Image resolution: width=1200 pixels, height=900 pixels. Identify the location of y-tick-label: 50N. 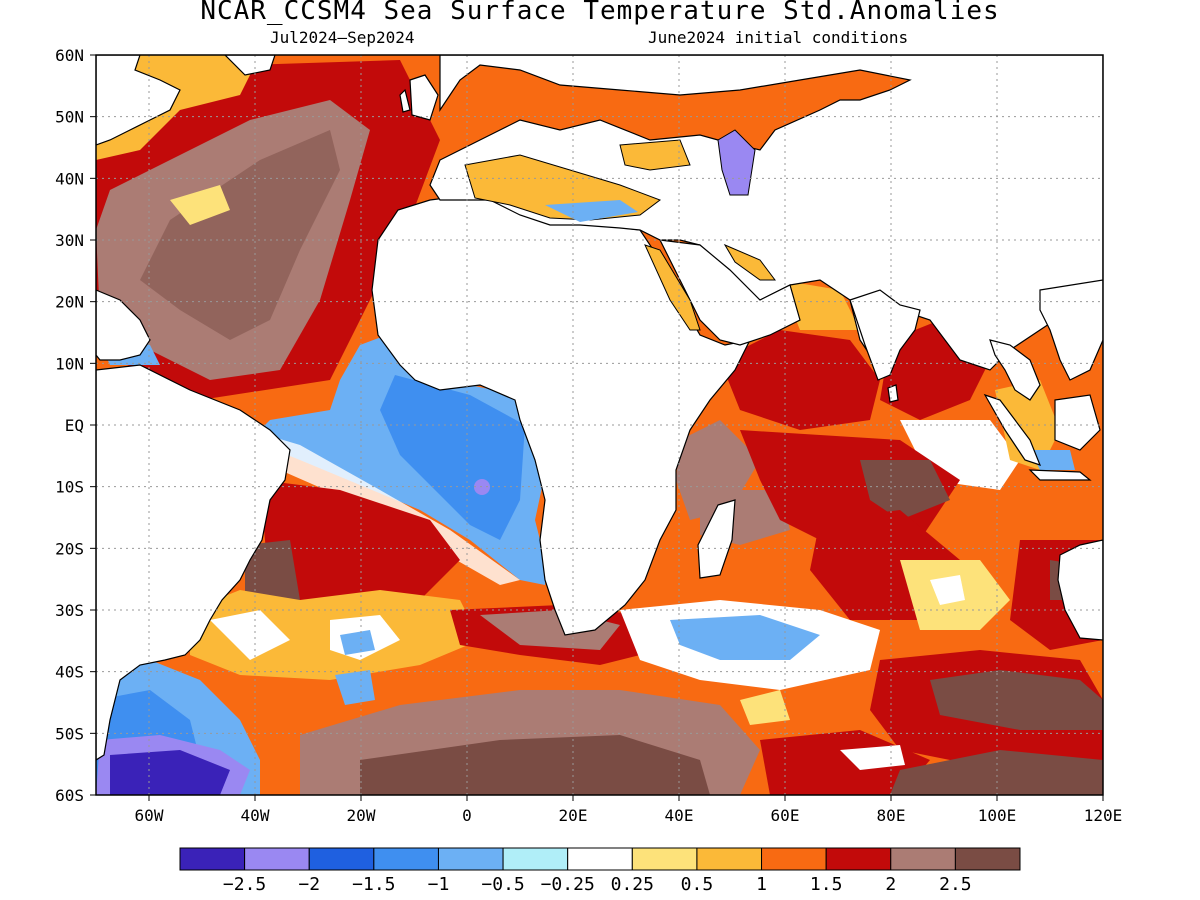
(69, 117).